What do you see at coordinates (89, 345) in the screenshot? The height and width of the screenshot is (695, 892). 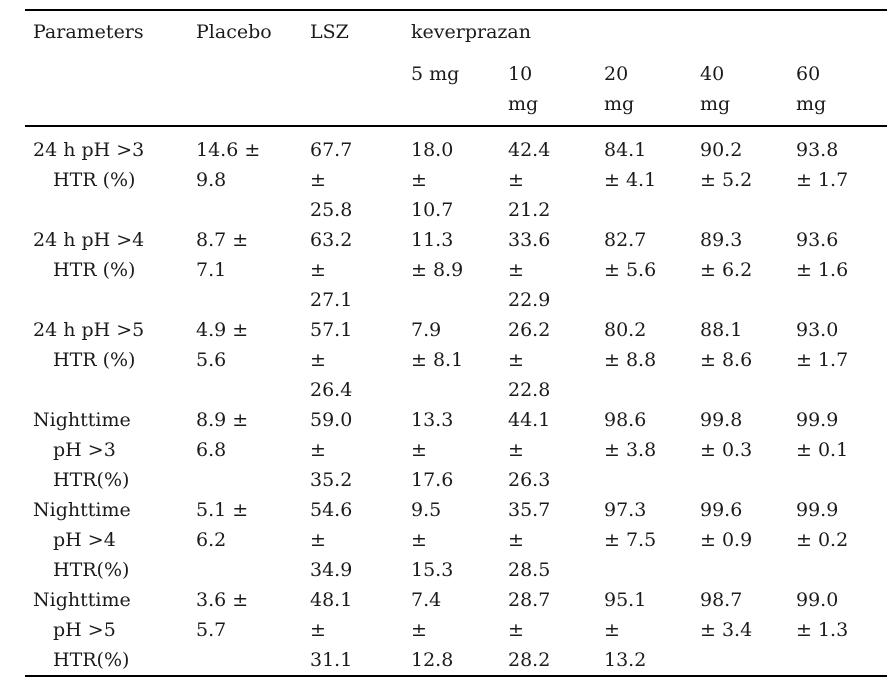 I see `row-header-cell: 24 h pH >5 HTR (%)` at bounding box center [89, 345].